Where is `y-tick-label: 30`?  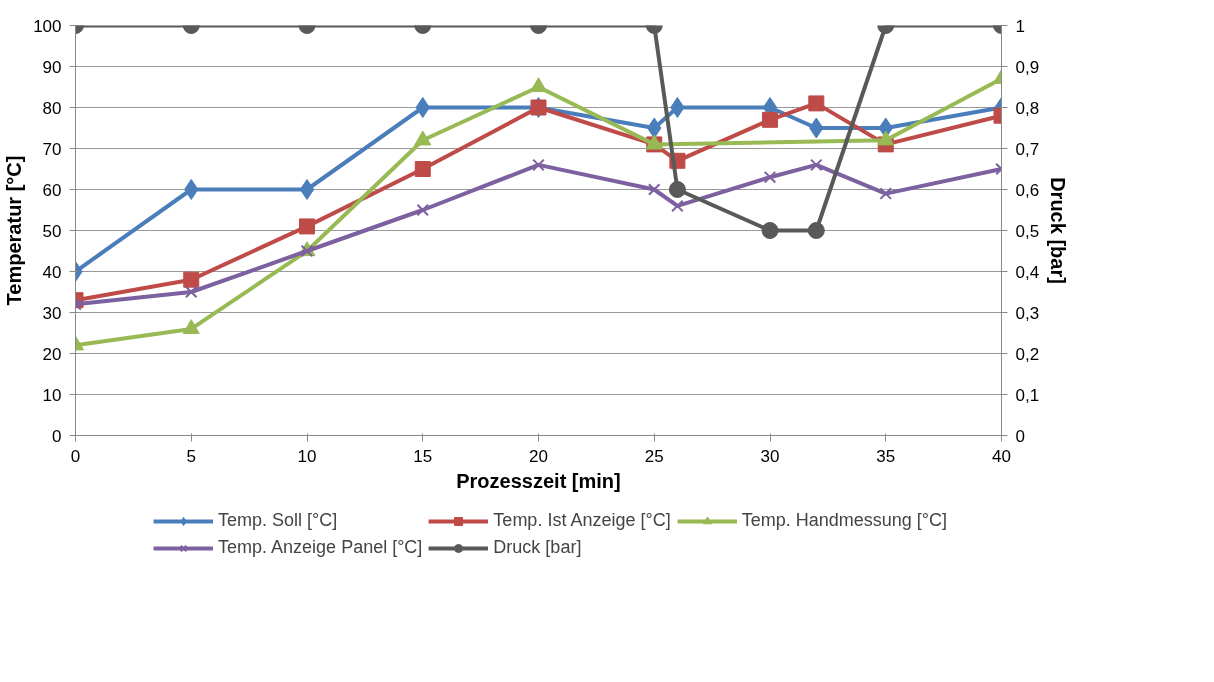 y-tick-label: 30 is located at coordinates (52, 313).